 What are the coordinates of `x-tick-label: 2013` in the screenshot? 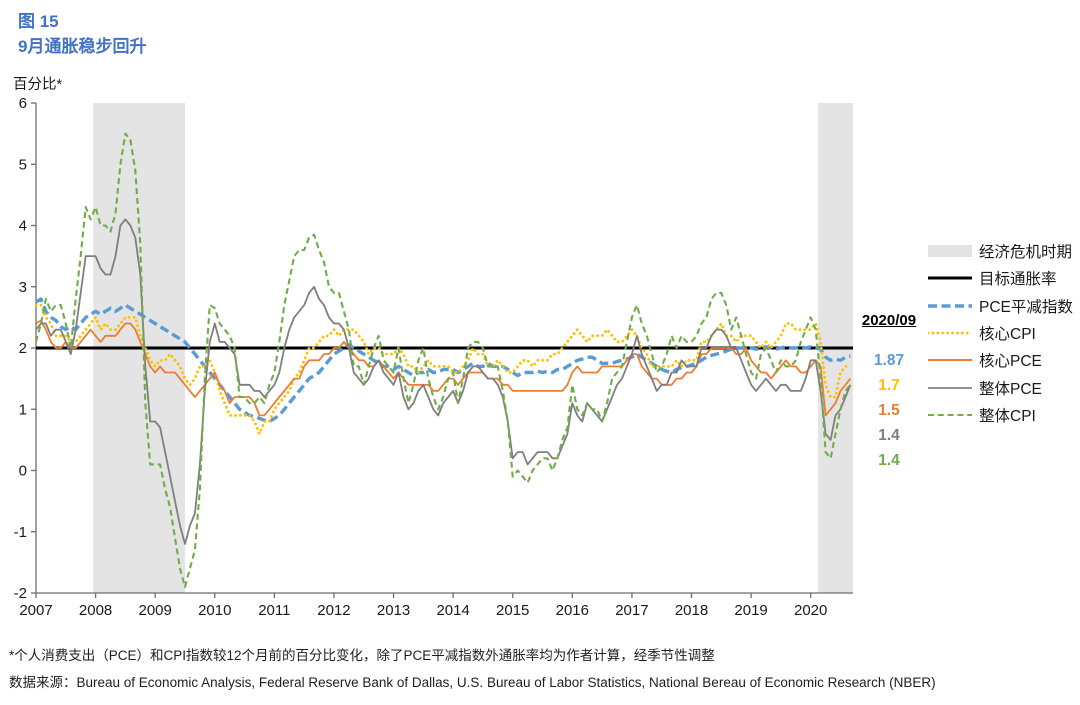 It's located at (393, 610).